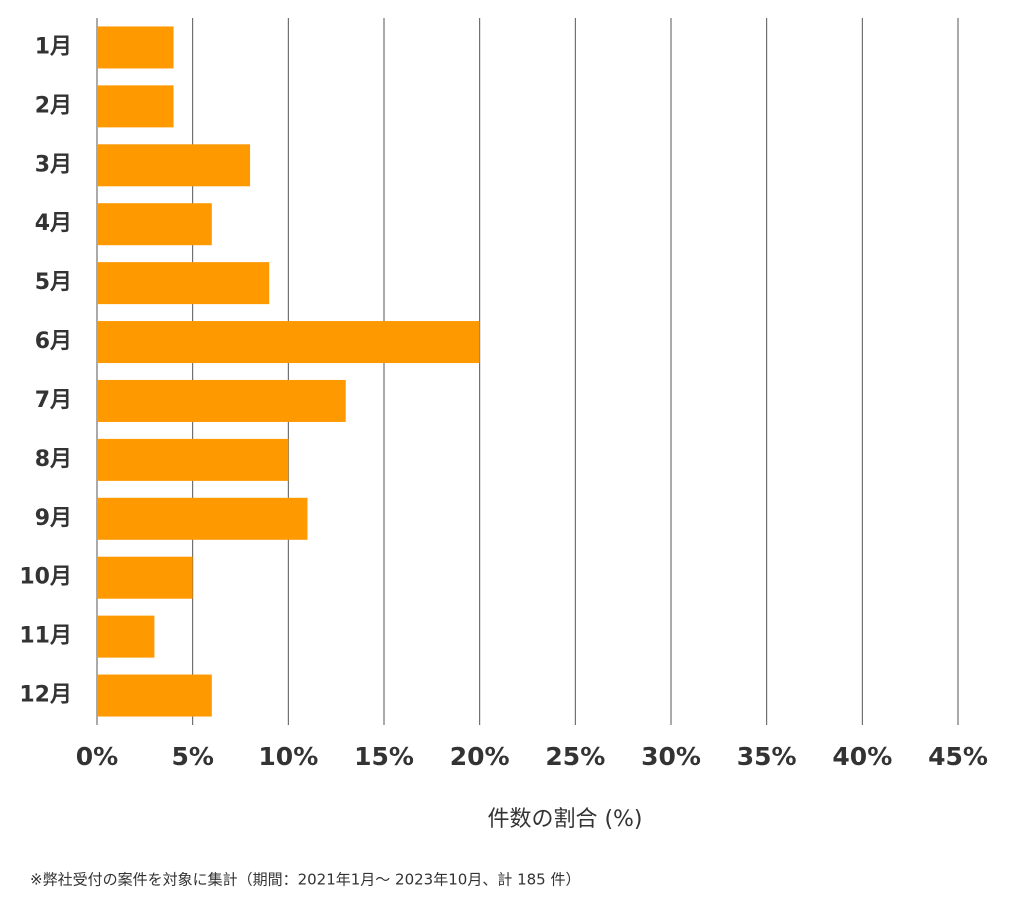 This screenshot has width=1024, height=905. Describe the element at coordinates (53, 223) in the screenshot. I see `y-tick-label: 4月` at that location.